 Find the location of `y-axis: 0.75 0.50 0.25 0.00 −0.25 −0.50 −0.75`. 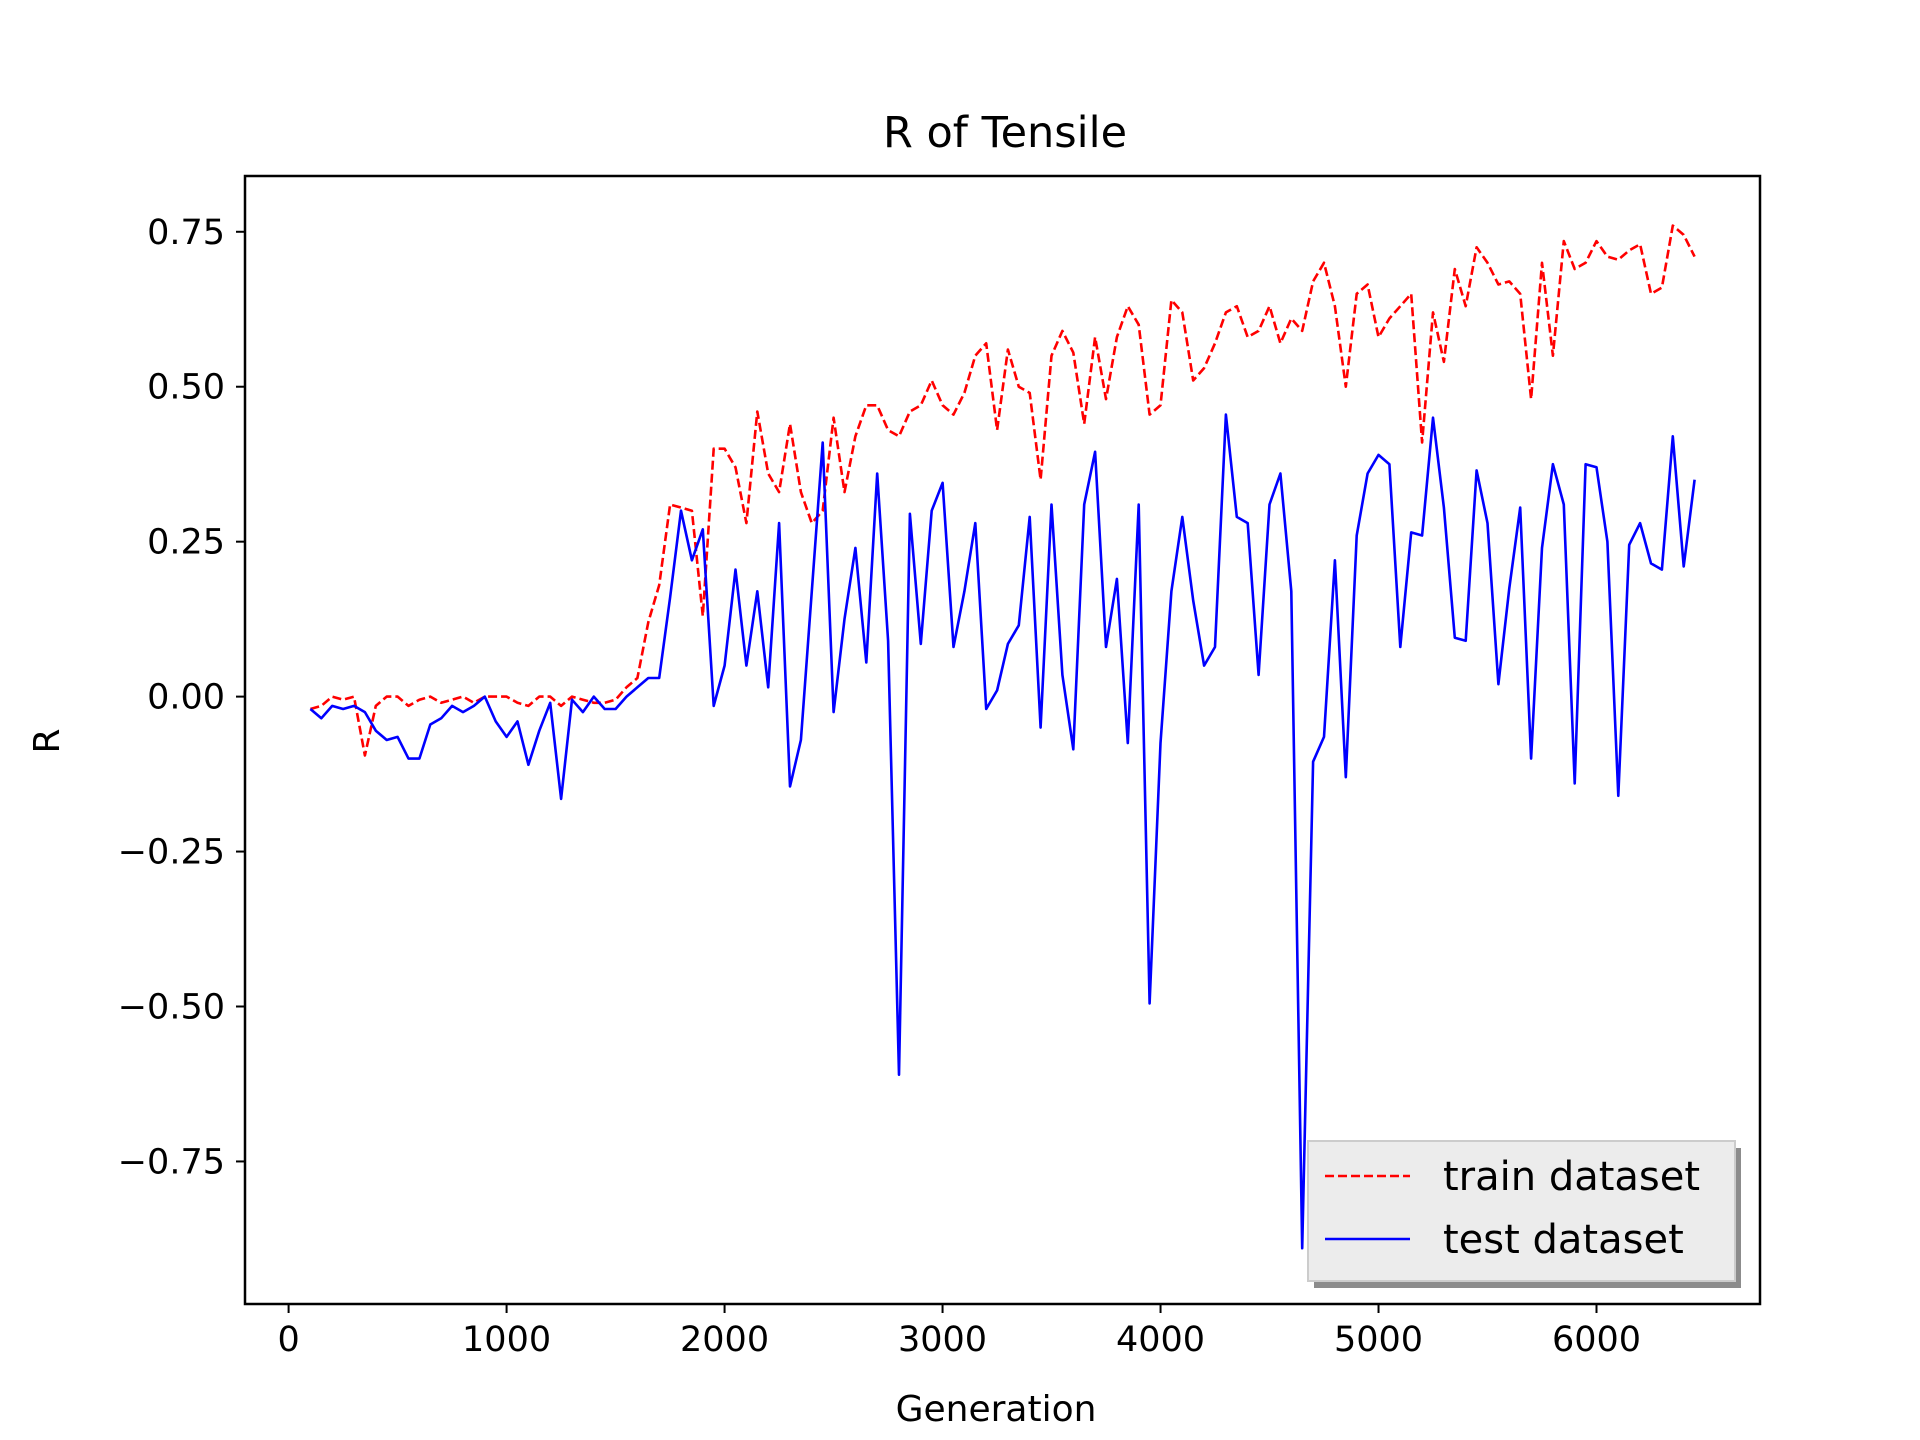

y-axis: 0.75 0.50 0.25 0.00 −0.25 −0.50 −0.75 is located at coordinates (181, 697).